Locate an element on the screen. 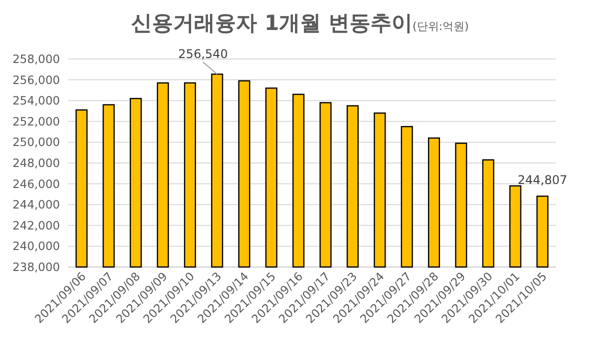 The width and height of the screenshot is (590, 346). data-label: 244,807 is located at coordinates (543, 180).